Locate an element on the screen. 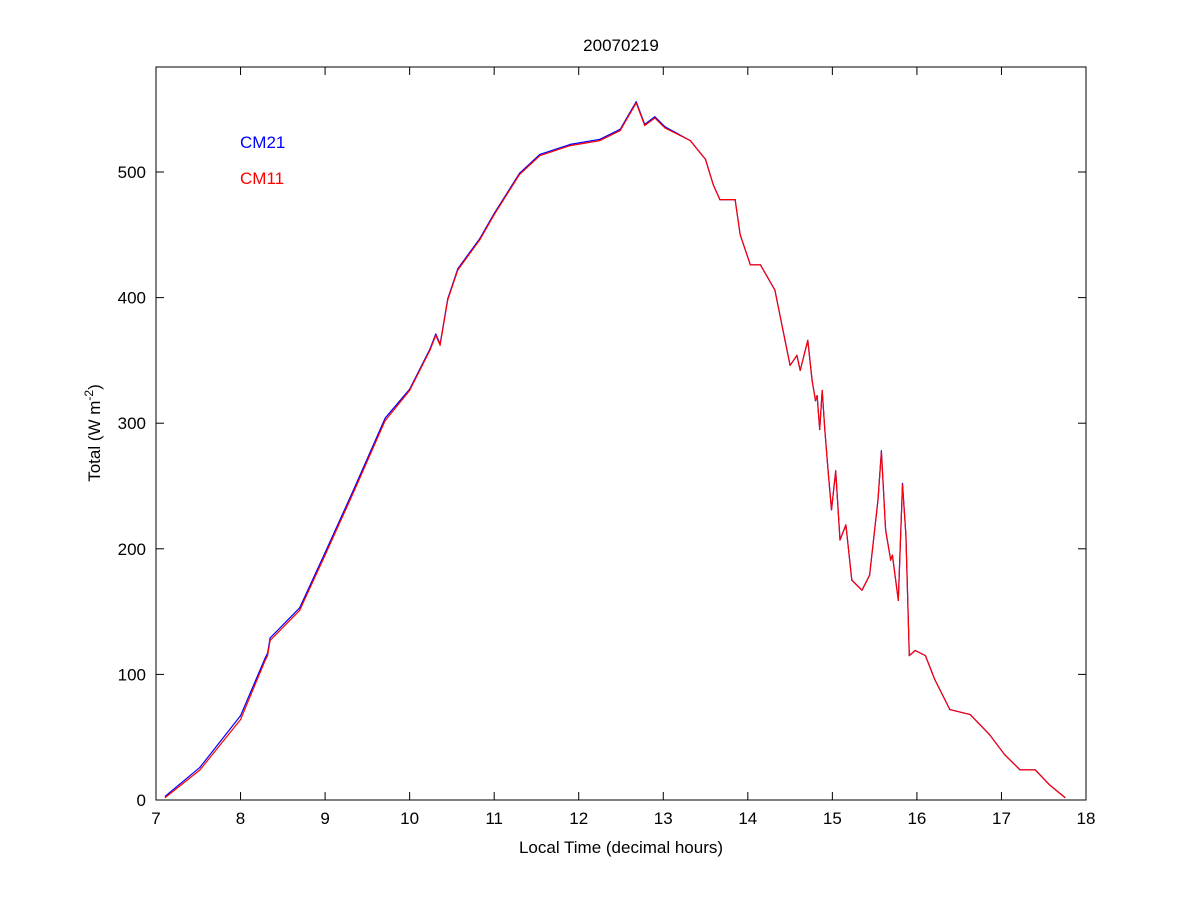 The image size is (1200, 900). y-axis-label-close: ) is located at coordinates (94, 387).